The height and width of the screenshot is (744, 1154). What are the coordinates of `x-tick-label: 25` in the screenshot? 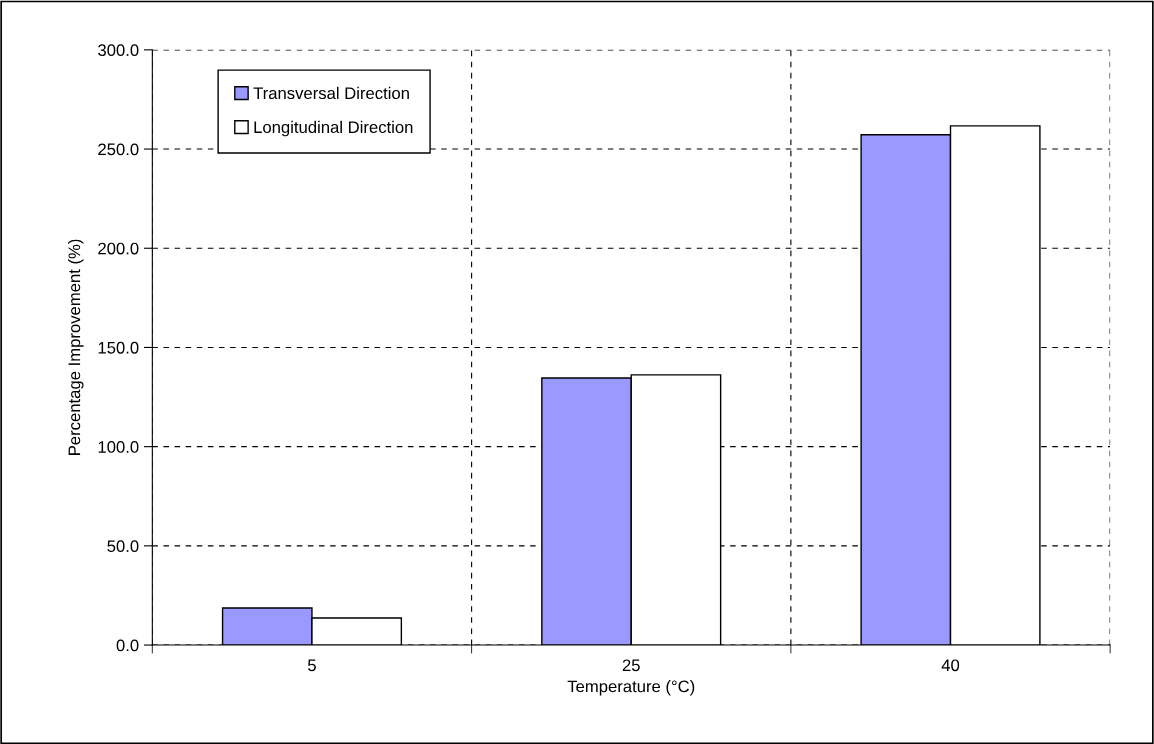 It's located at (631, 665).